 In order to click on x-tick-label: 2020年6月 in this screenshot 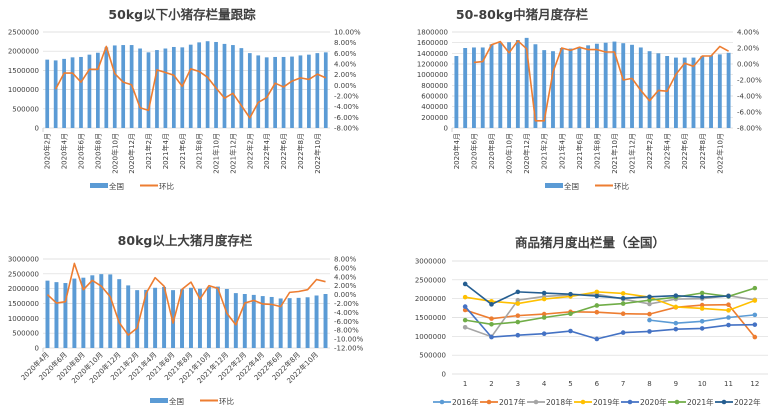, I will do `click(80, 151)`.